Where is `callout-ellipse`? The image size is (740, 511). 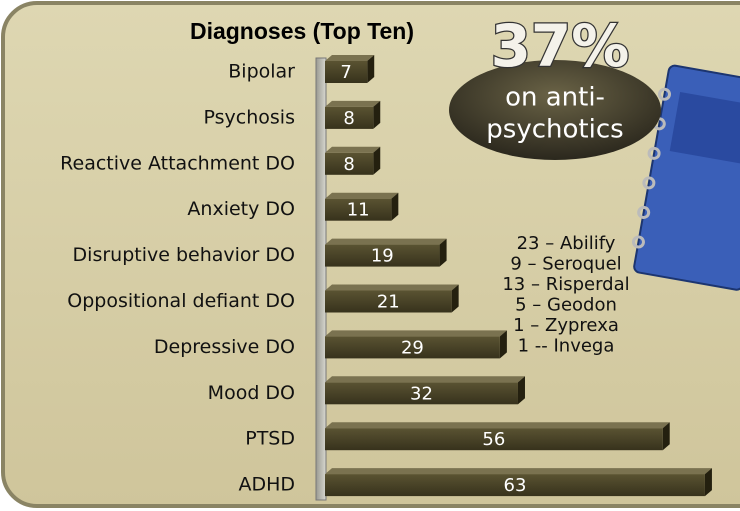
callout-ellipse is located at coordinates (555, 110).